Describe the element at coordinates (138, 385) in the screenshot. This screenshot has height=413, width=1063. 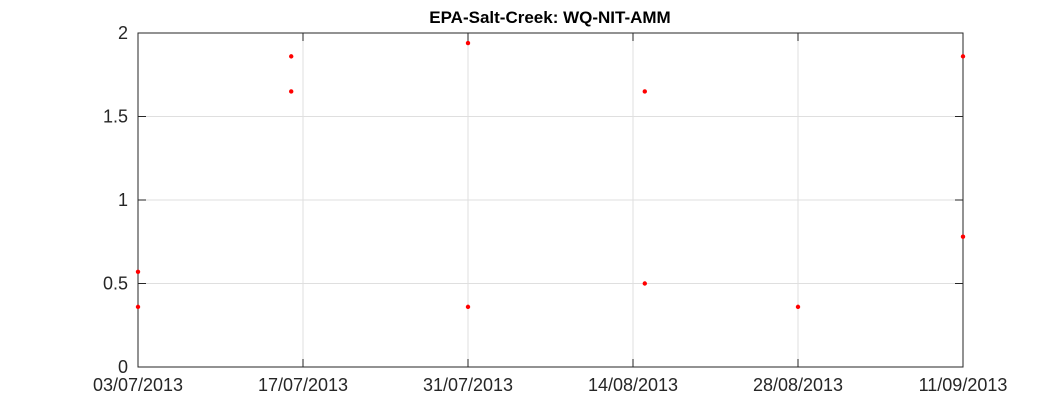
I see `x-tick-label: 03/07/2013` at that location.